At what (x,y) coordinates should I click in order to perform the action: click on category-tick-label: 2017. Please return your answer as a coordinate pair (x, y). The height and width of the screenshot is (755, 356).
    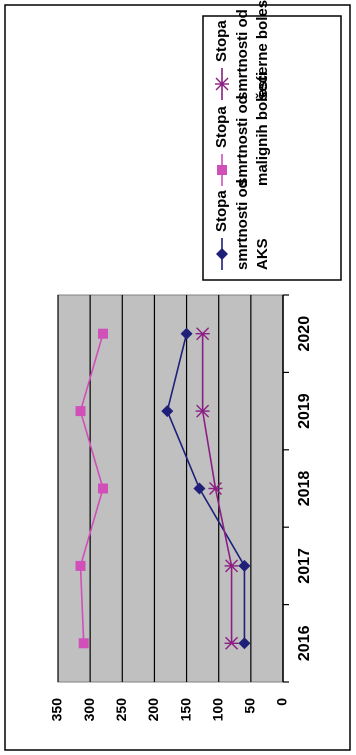
    Looking at the image, I should click on (304, 566).